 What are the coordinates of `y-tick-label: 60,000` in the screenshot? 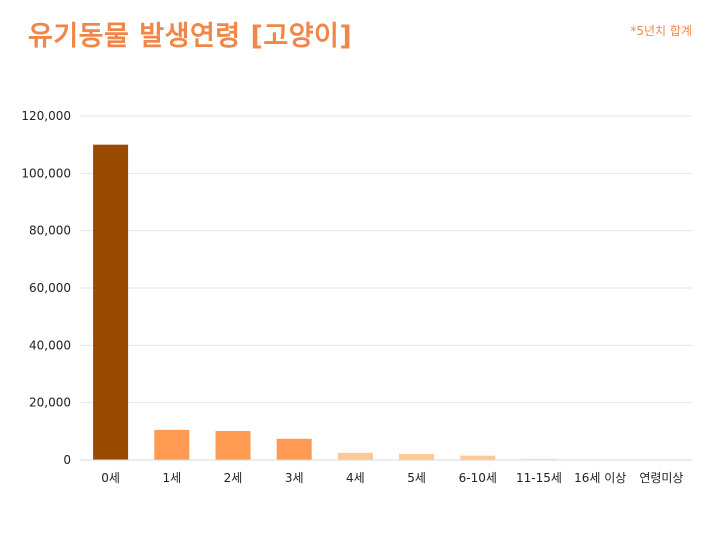 It's located at (50, 288).